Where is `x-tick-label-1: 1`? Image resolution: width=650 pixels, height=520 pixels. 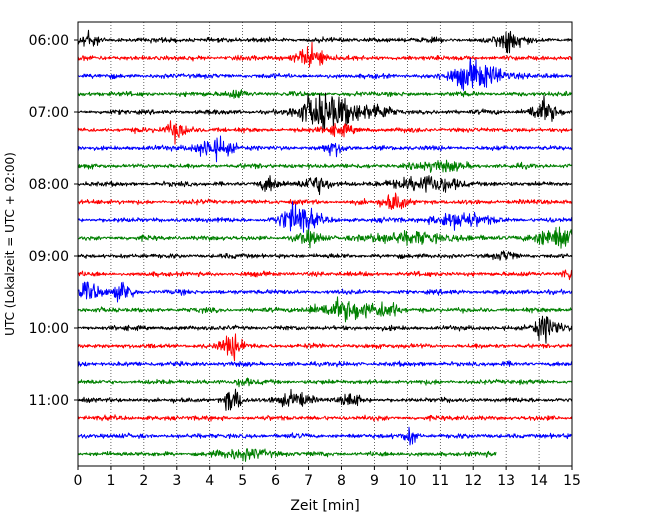
x-tick-label-1: 1 is located at coordinates (110, 481).